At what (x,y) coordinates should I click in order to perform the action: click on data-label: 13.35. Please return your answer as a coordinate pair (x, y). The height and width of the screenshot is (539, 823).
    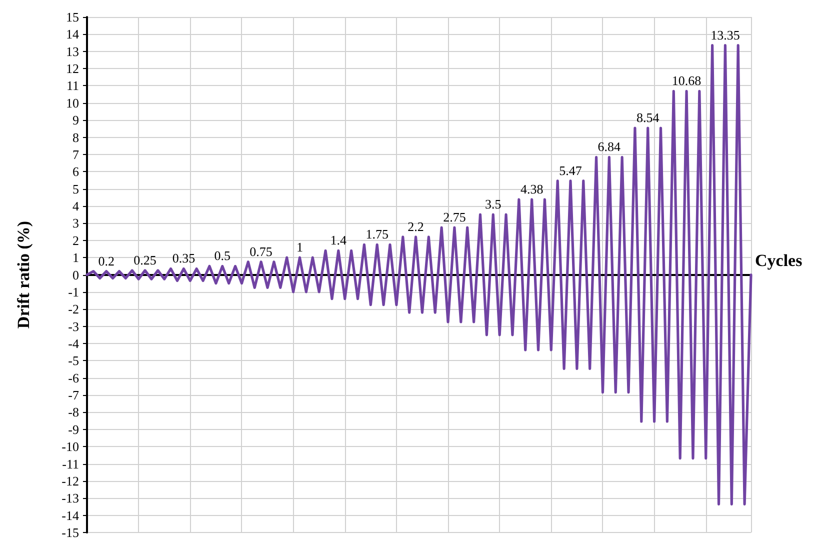
    Looking at the image, I should click on (725, 34).